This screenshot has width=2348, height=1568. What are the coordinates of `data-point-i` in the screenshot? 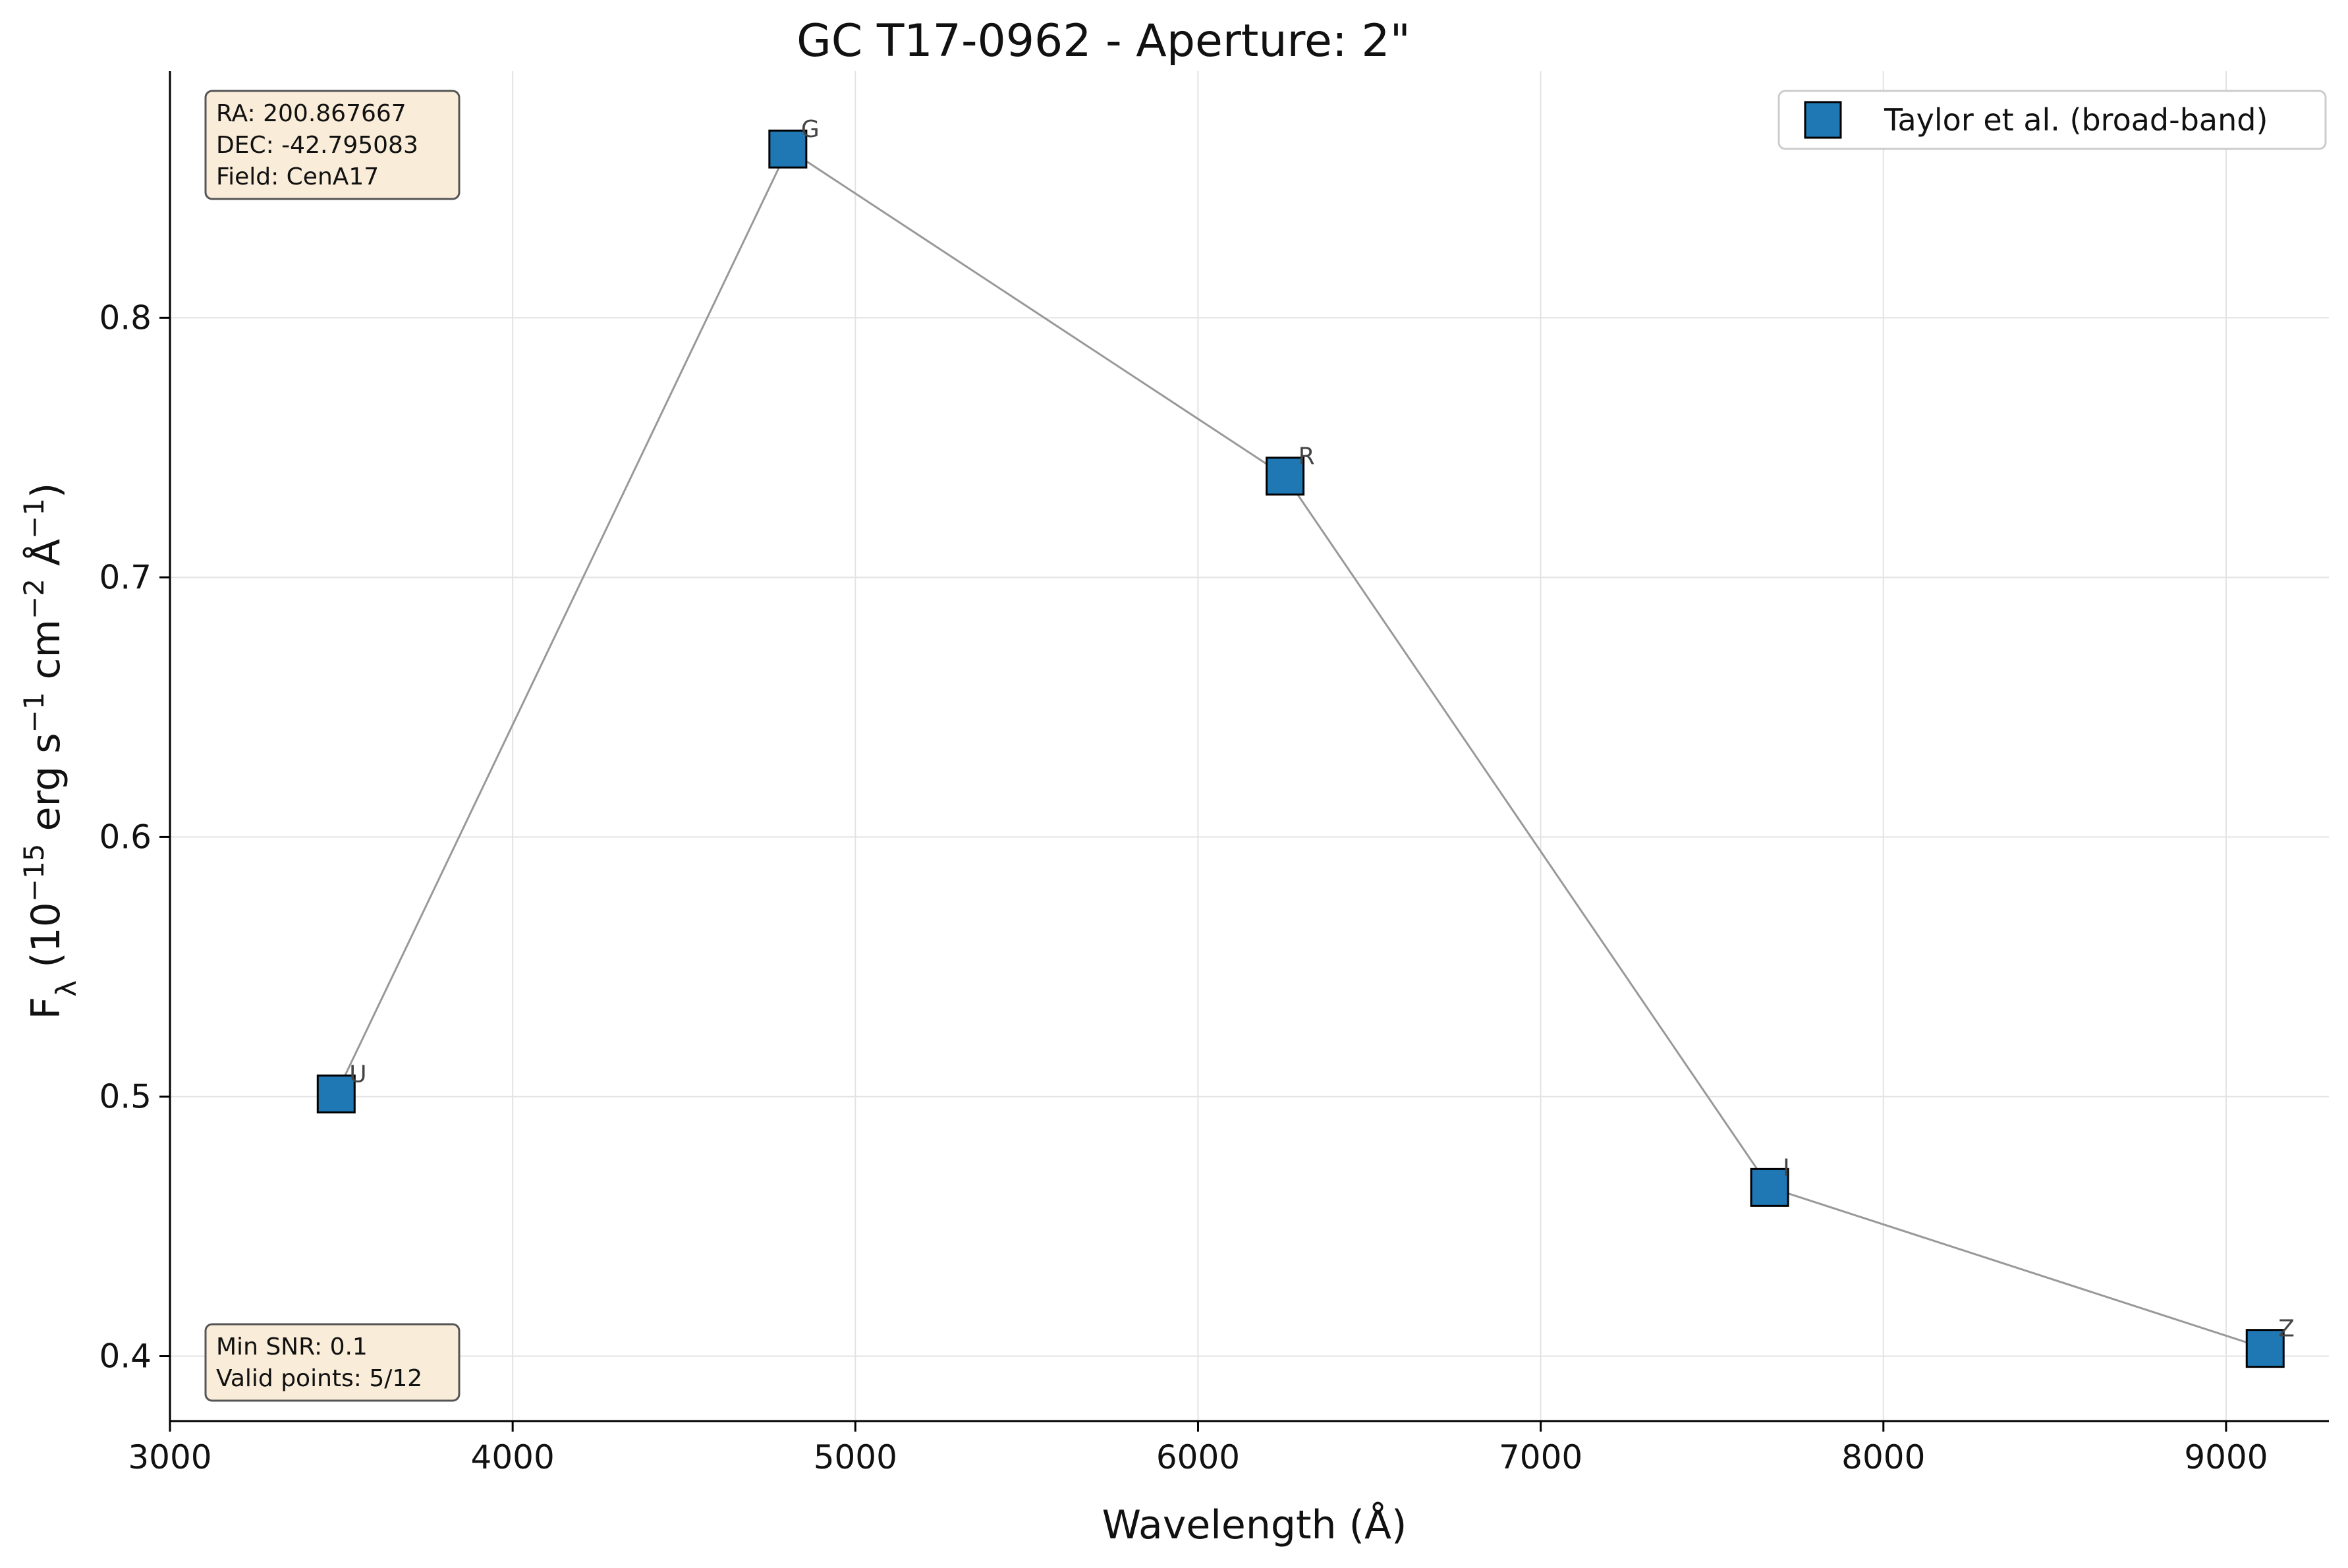 It's located at (1769, 1187).